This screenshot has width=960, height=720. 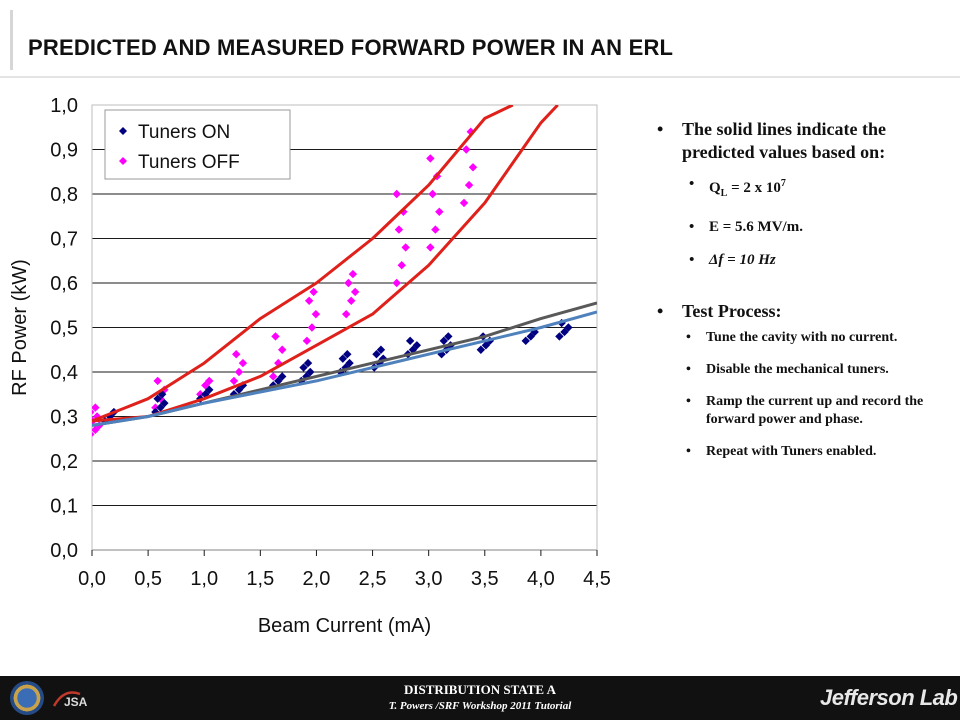 I want to click on x-tick-label: 4,5, so click(x=597, y=579).